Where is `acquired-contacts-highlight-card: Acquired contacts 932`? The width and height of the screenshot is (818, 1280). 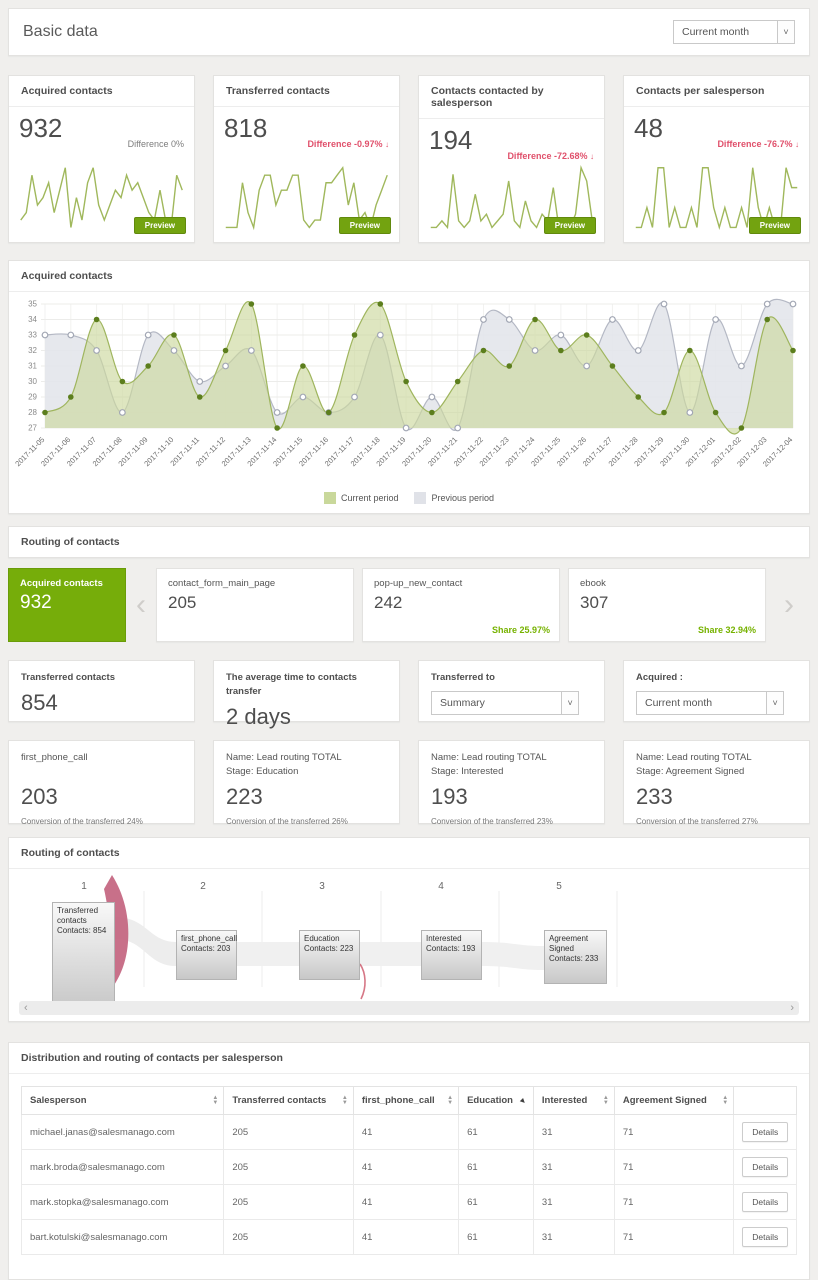 acquired-contacts-highlight-card: Acquired contacts 932 is located at coordinates (67, 605).